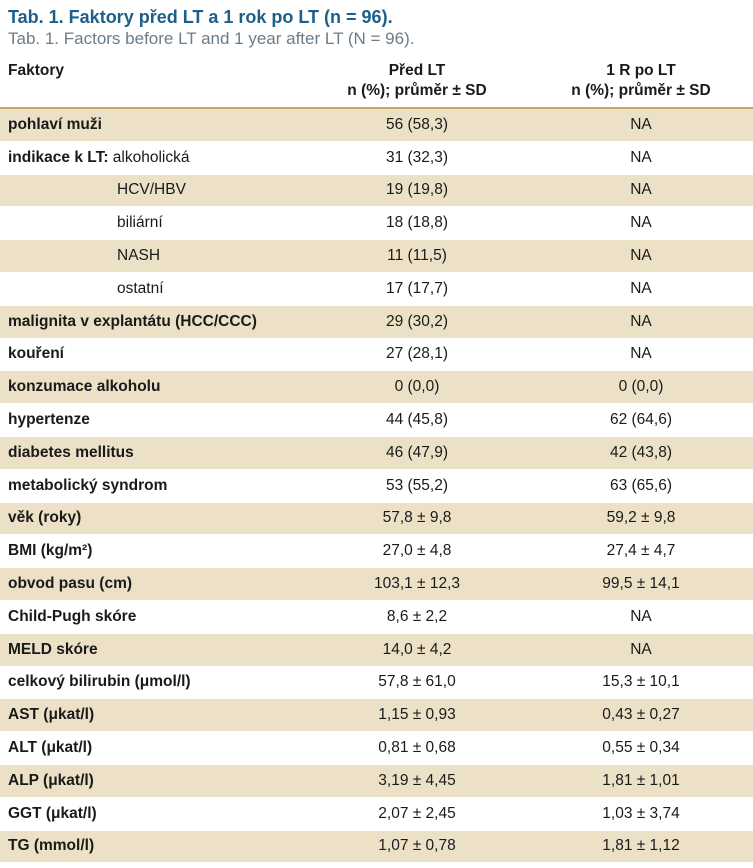  I want to click on table-row: GGT (μkat/l) 2,07 ± 2,45 1,03 ± 3,74, so click(376, 813).